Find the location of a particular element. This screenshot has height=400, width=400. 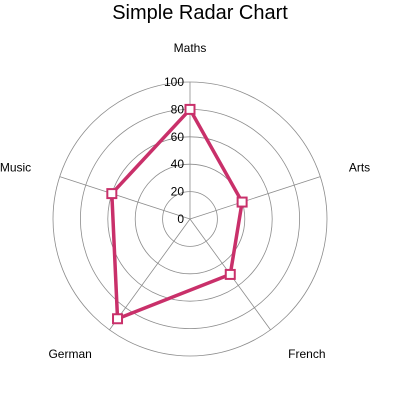

data-point-maths is located at coordinates (190, 109).